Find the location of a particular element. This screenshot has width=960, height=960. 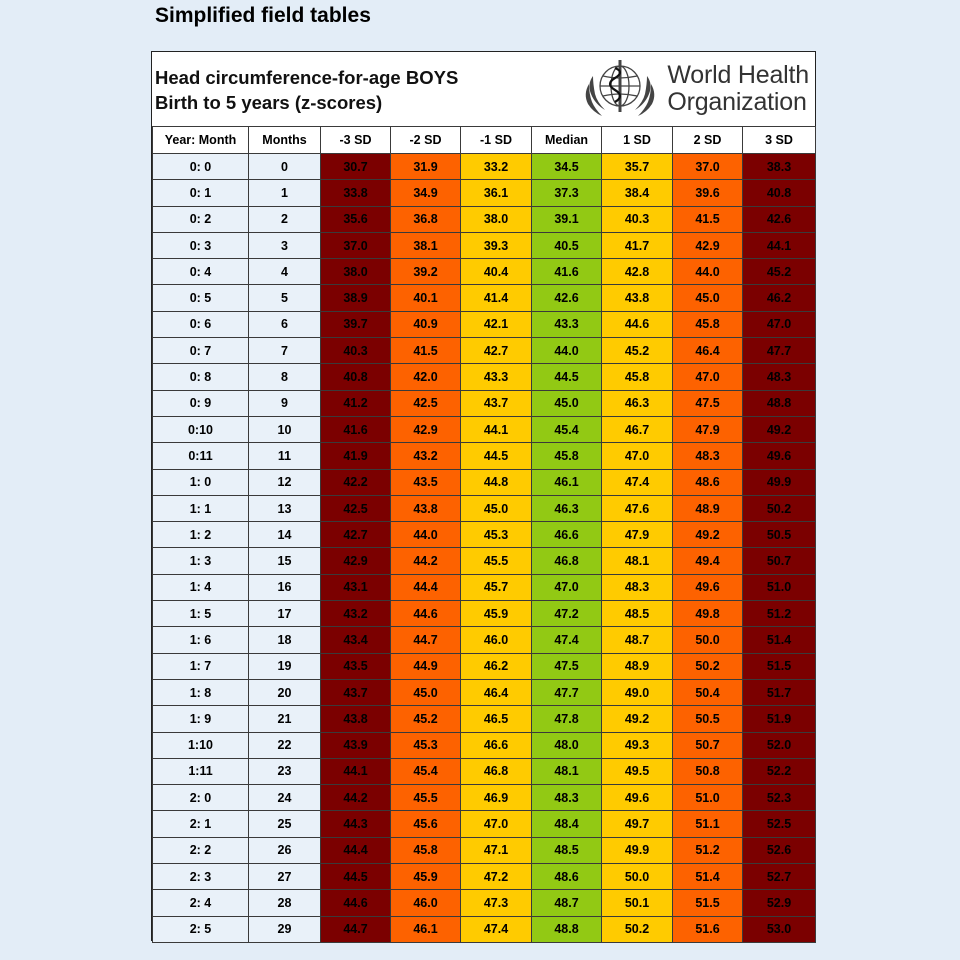

cell-minus3-sd: 42.2 is located at coordinates (355, 482).